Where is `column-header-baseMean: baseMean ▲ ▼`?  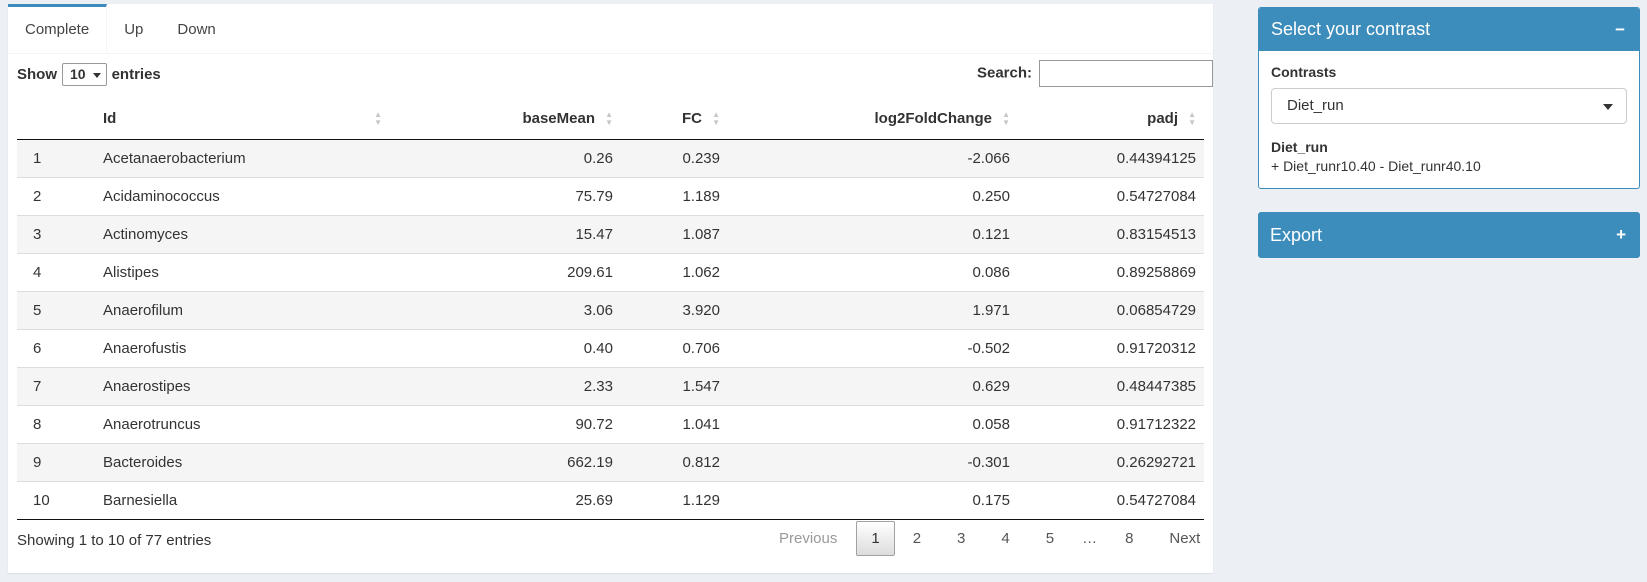 column-header-baseMean: baseMean ▲ ▼ is located at coordinates (505, 119).